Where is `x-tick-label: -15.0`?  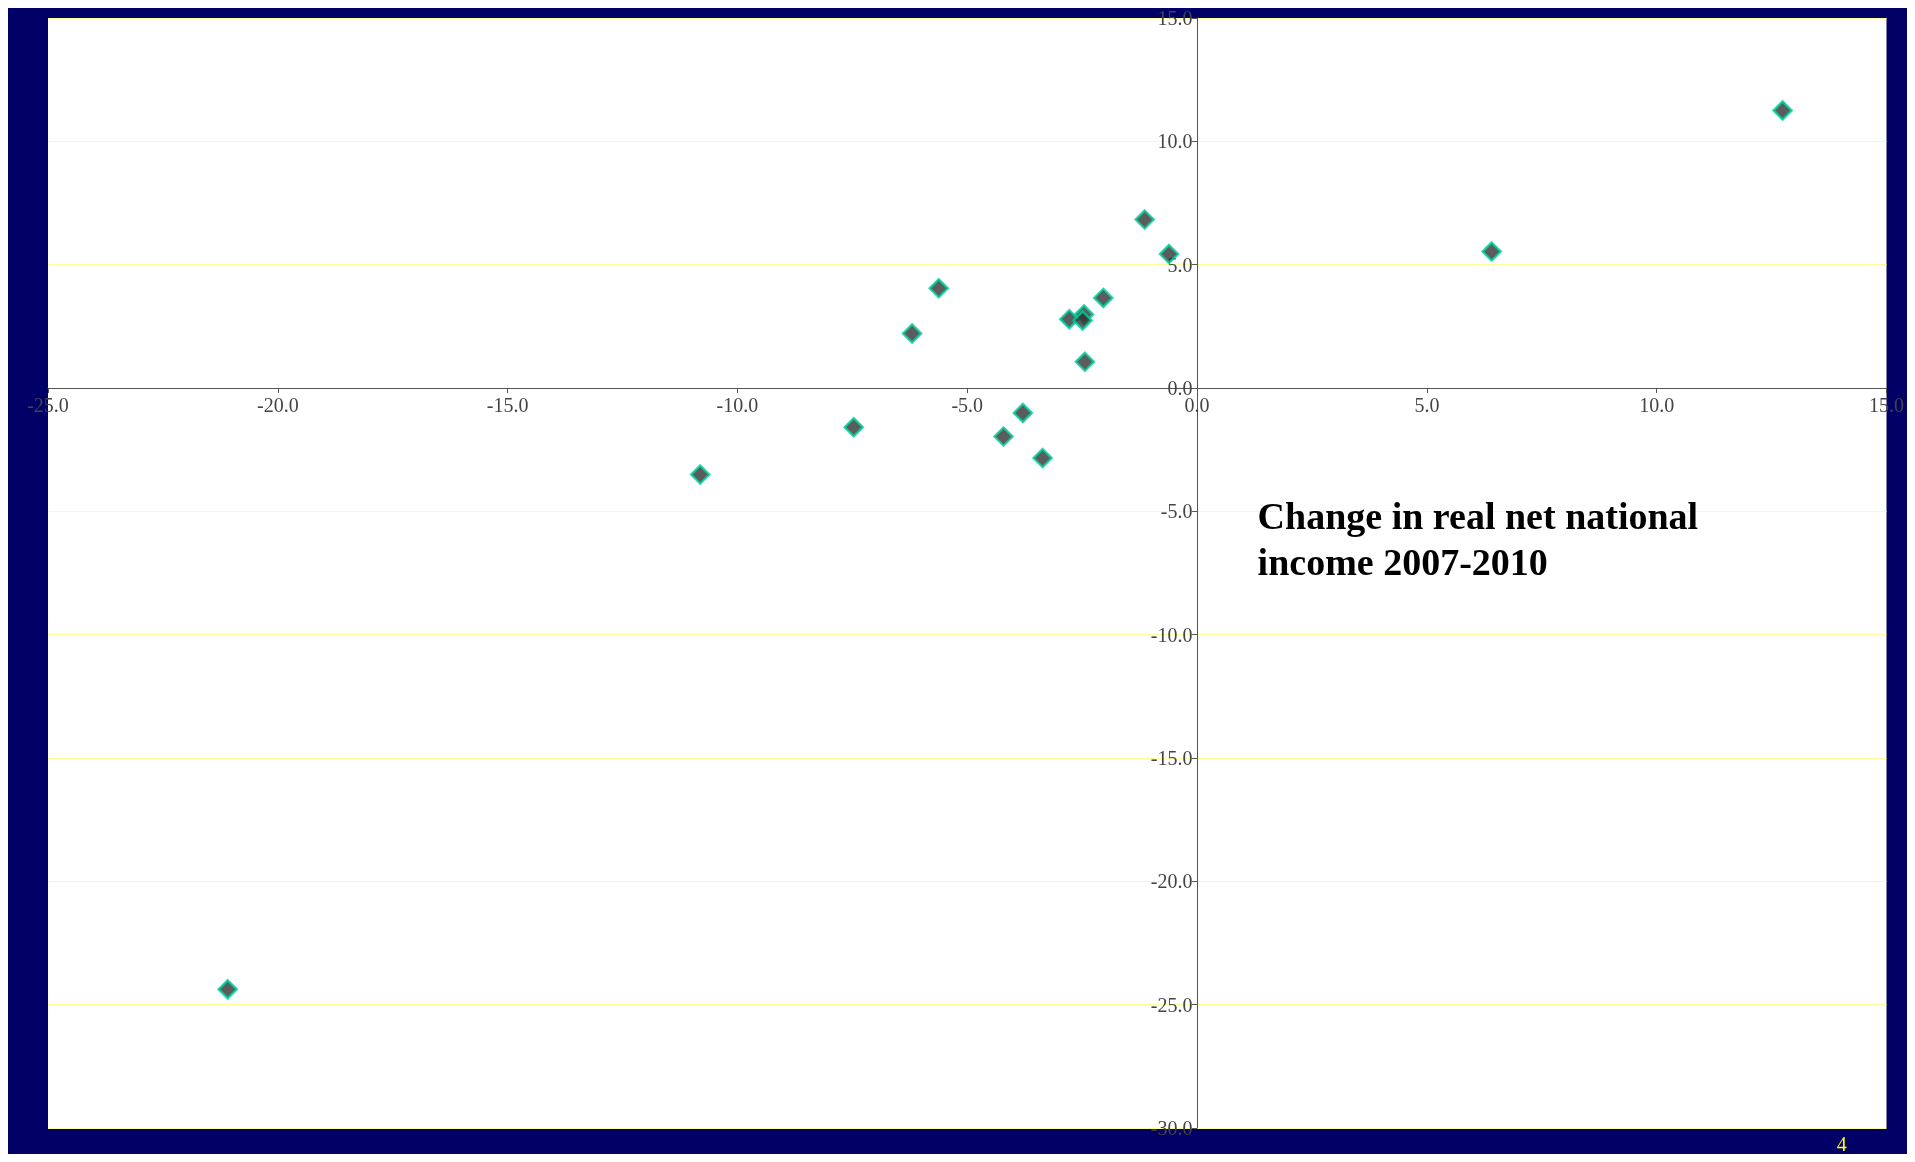
x-tick-label: -15.0 is located at coordinates (507, 405).